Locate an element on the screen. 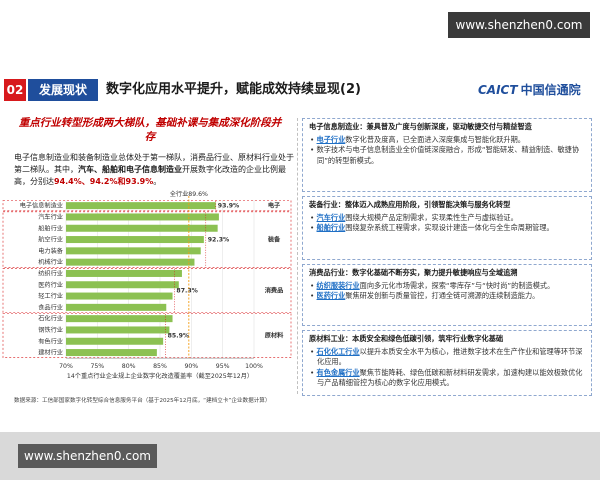  bullet-text: 面向多元化市场需求，探索“零库存”与“快时尚”的制造模式。 is located at coordinates (457, 285).